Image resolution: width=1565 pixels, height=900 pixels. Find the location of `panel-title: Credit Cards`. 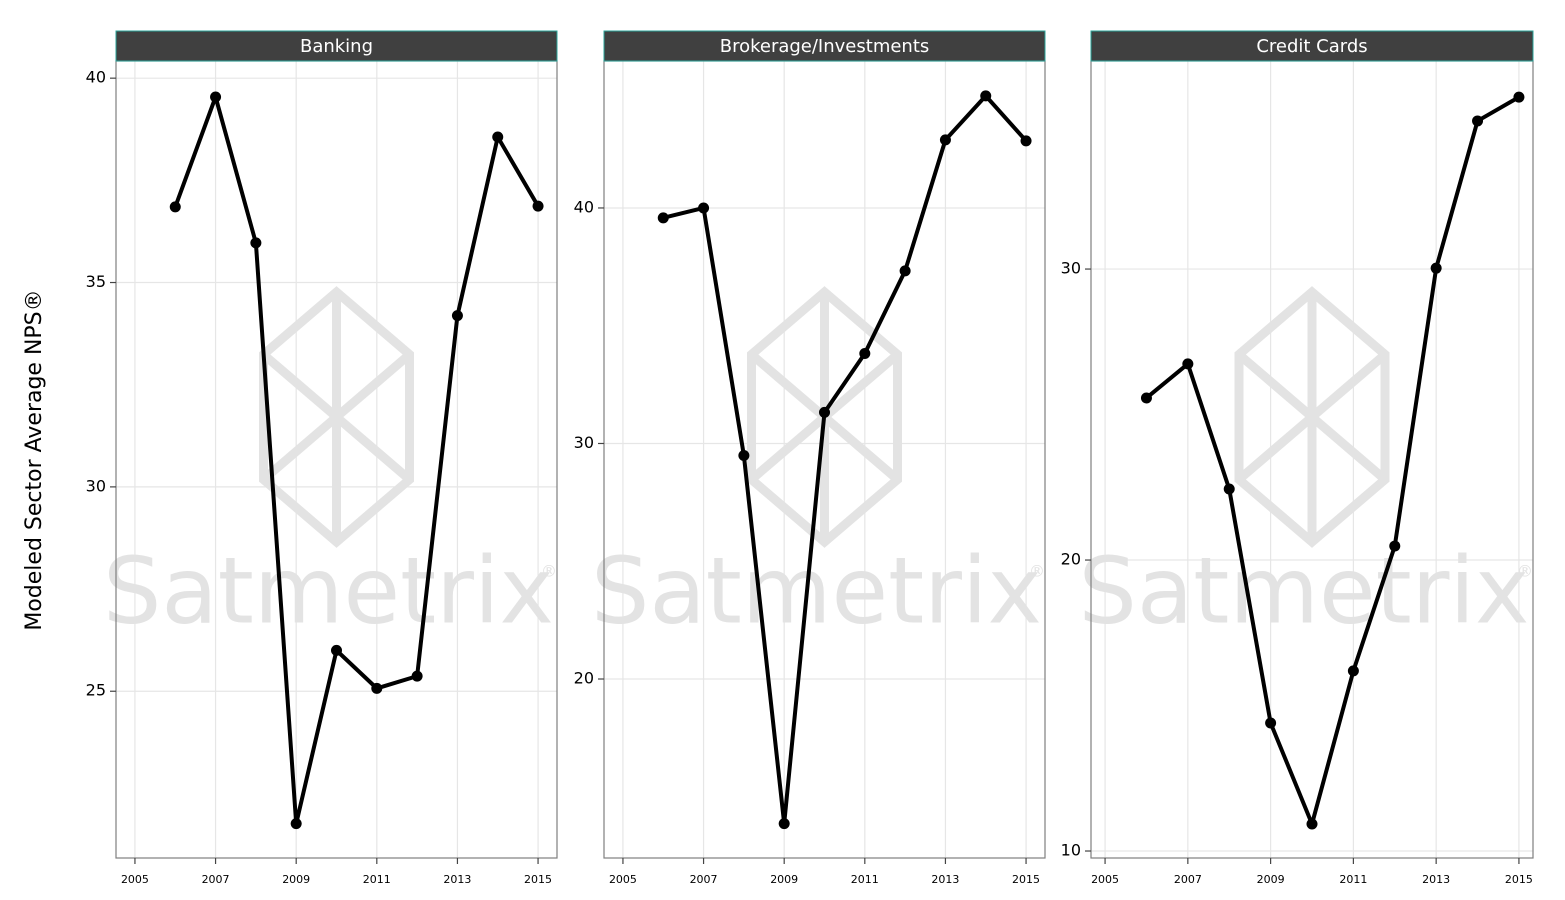

panel-title: Credit Cards is located at coordinates (1311, 46).